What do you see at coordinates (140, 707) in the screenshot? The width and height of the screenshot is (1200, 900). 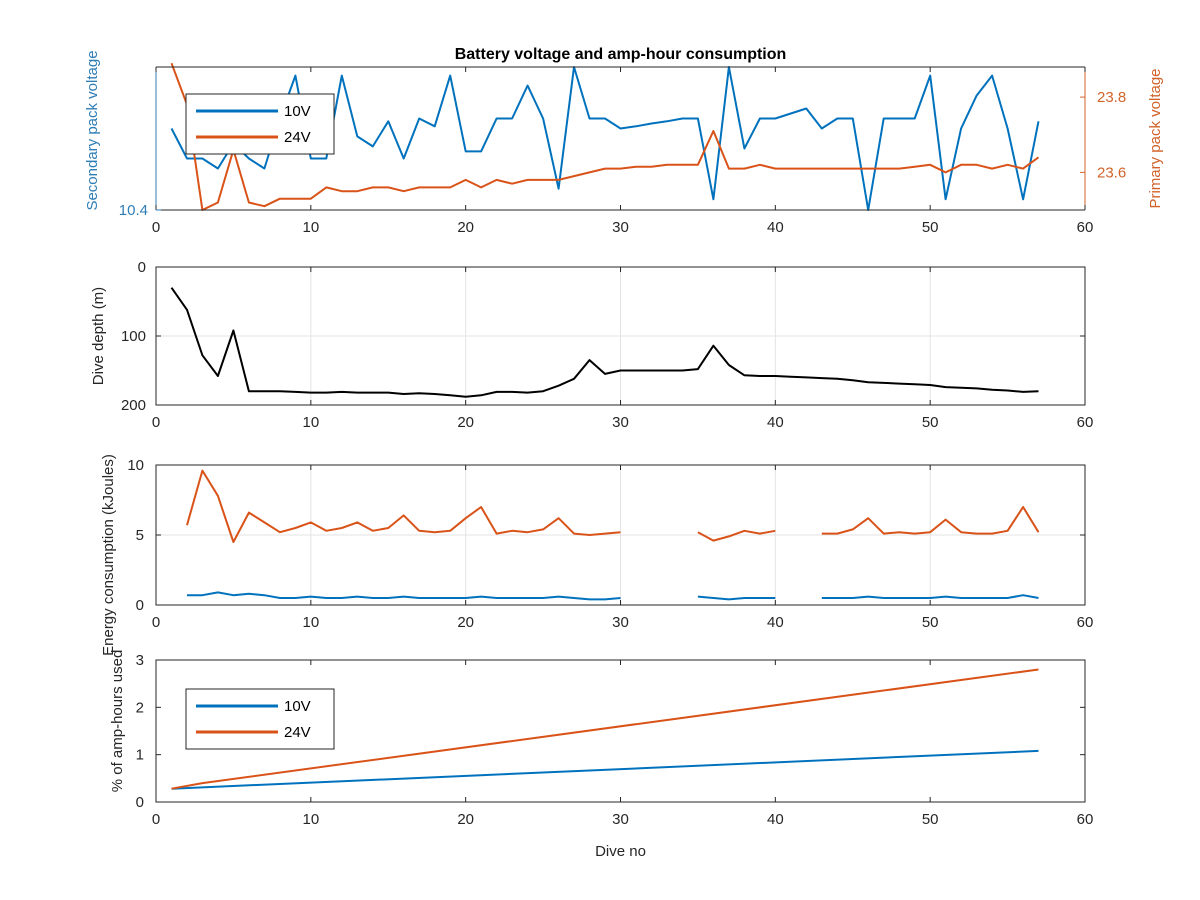 I see `y-tick-label: 2` at bounding box center [140, 707].